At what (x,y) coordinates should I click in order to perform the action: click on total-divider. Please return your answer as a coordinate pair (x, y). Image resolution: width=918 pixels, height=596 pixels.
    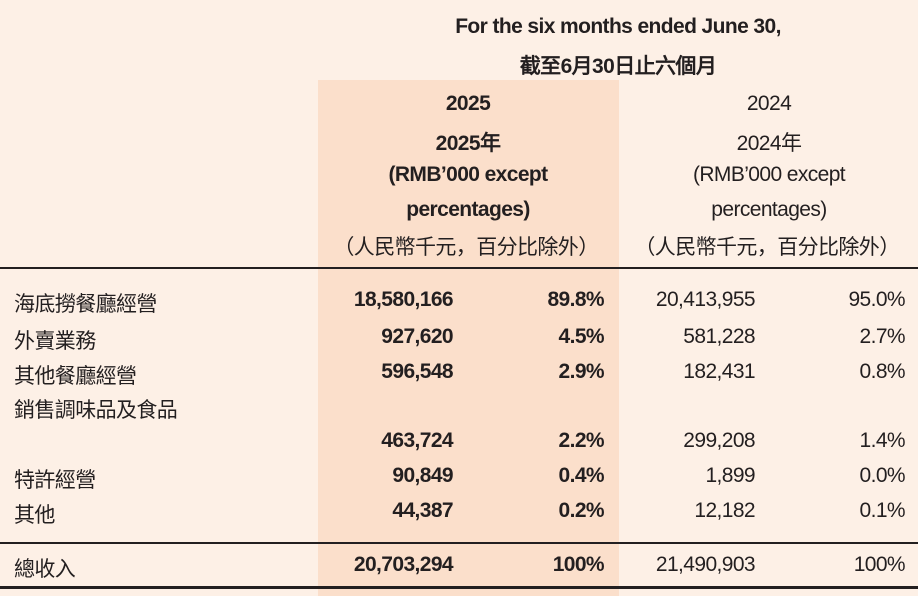
    Looking at the image, I should click on (459, 543).